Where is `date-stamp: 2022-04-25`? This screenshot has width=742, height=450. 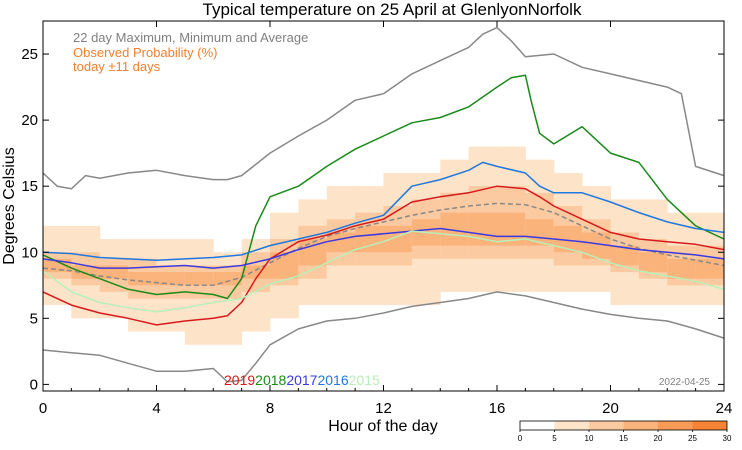
date-stamp: 2022-04-25 is located at coordinates (685, 382).